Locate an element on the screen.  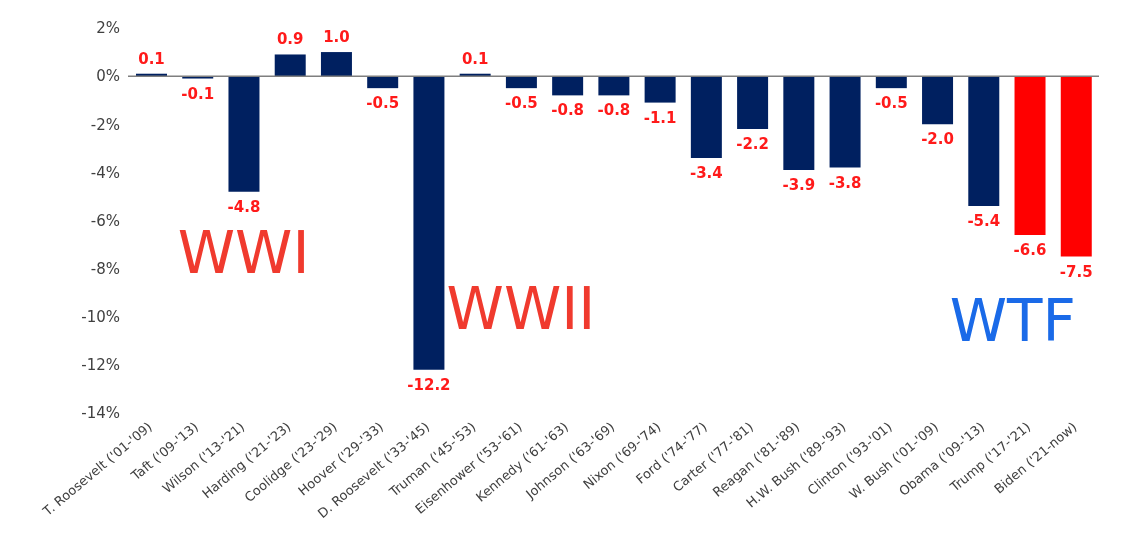
data-label: -7.5 is located at coordinates (1076, 271).